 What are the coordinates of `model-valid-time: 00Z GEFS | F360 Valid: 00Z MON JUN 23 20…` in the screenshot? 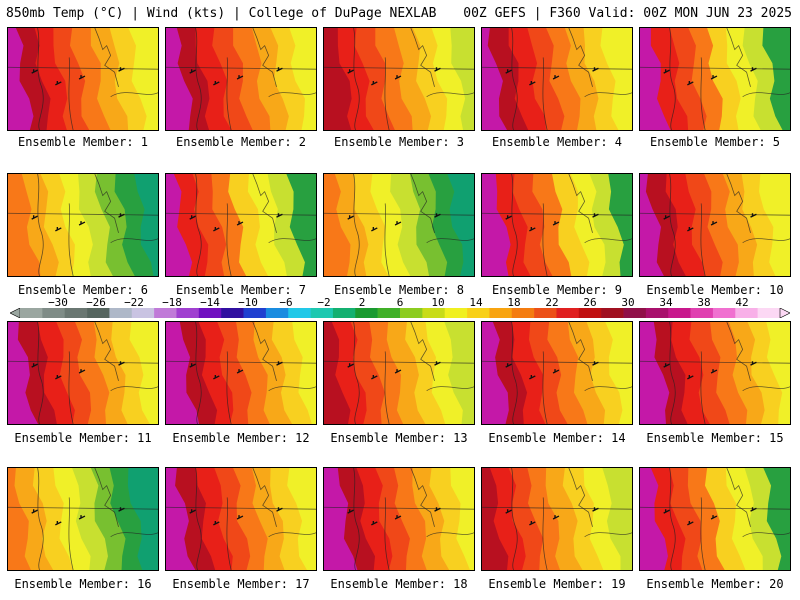 It's located at (627, 13).